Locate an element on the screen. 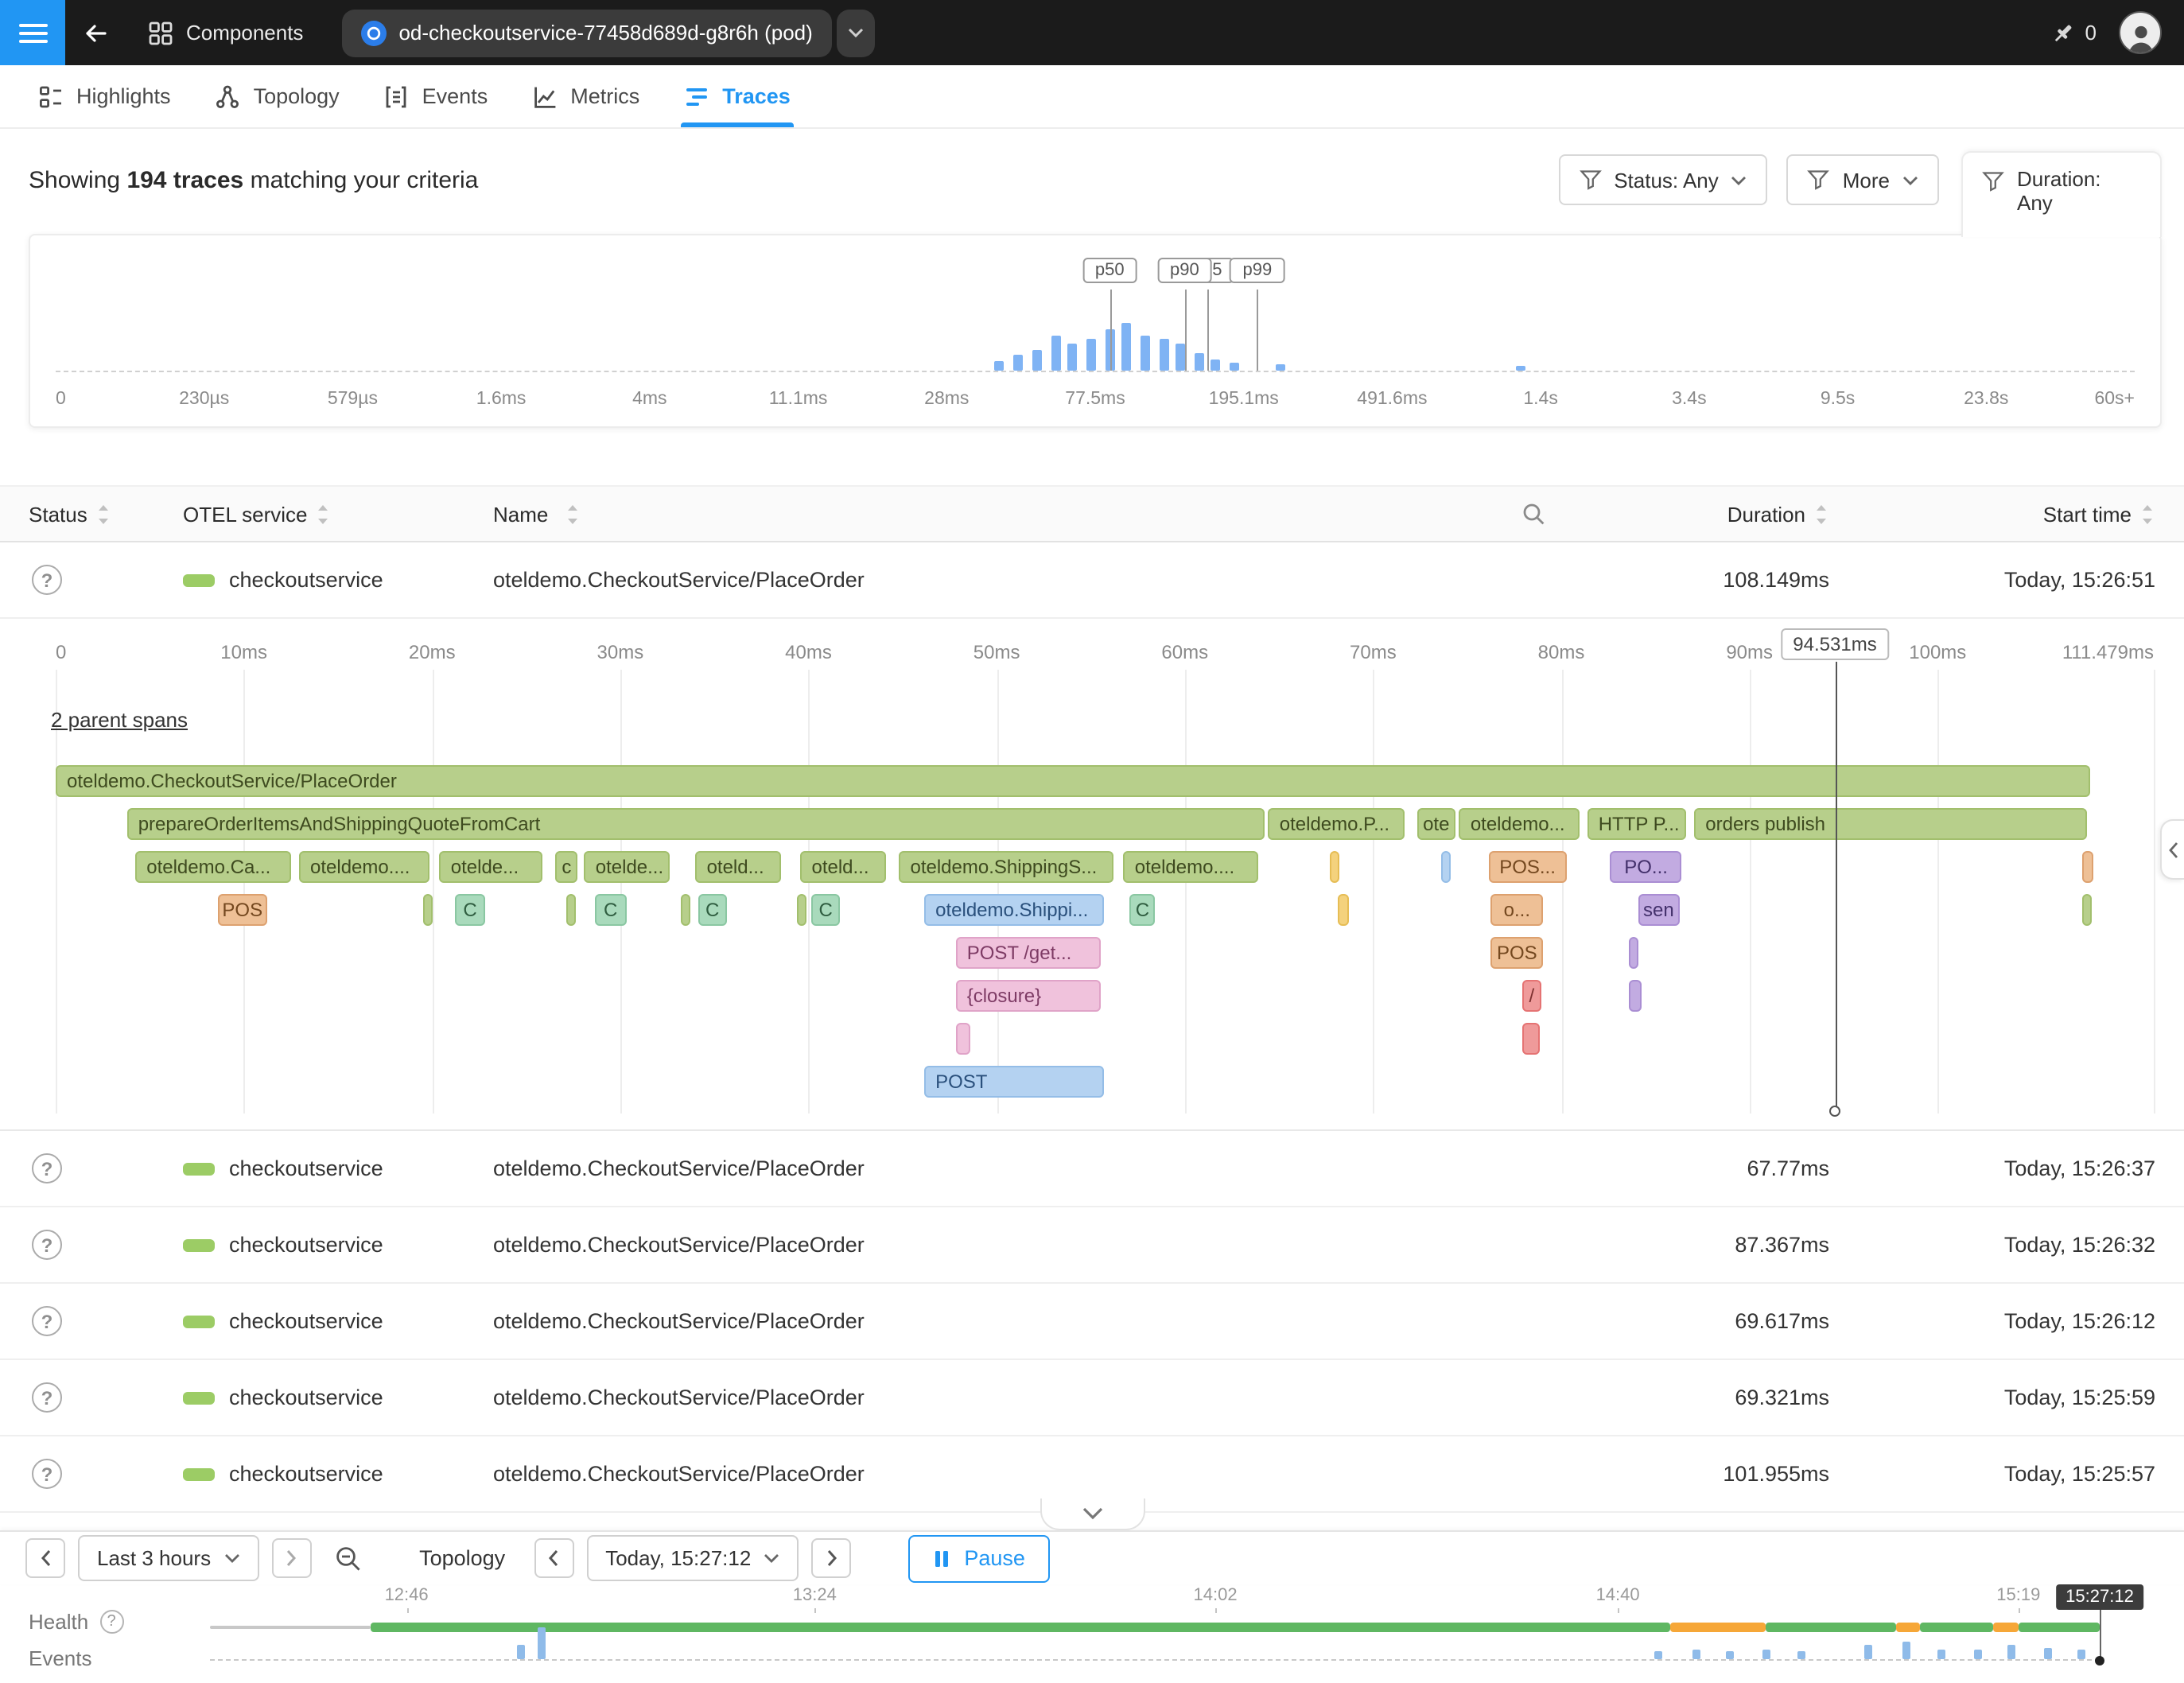  span-bar: orders publish is located at coordinates (1890, 824).